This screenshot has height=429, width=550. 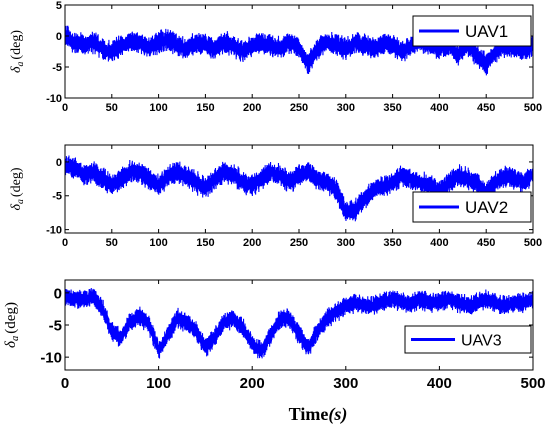 What do you see at coordinates (486, 31) in the screenshot?
I see `legend-label: UAV1` at bounding box center [486, 31].